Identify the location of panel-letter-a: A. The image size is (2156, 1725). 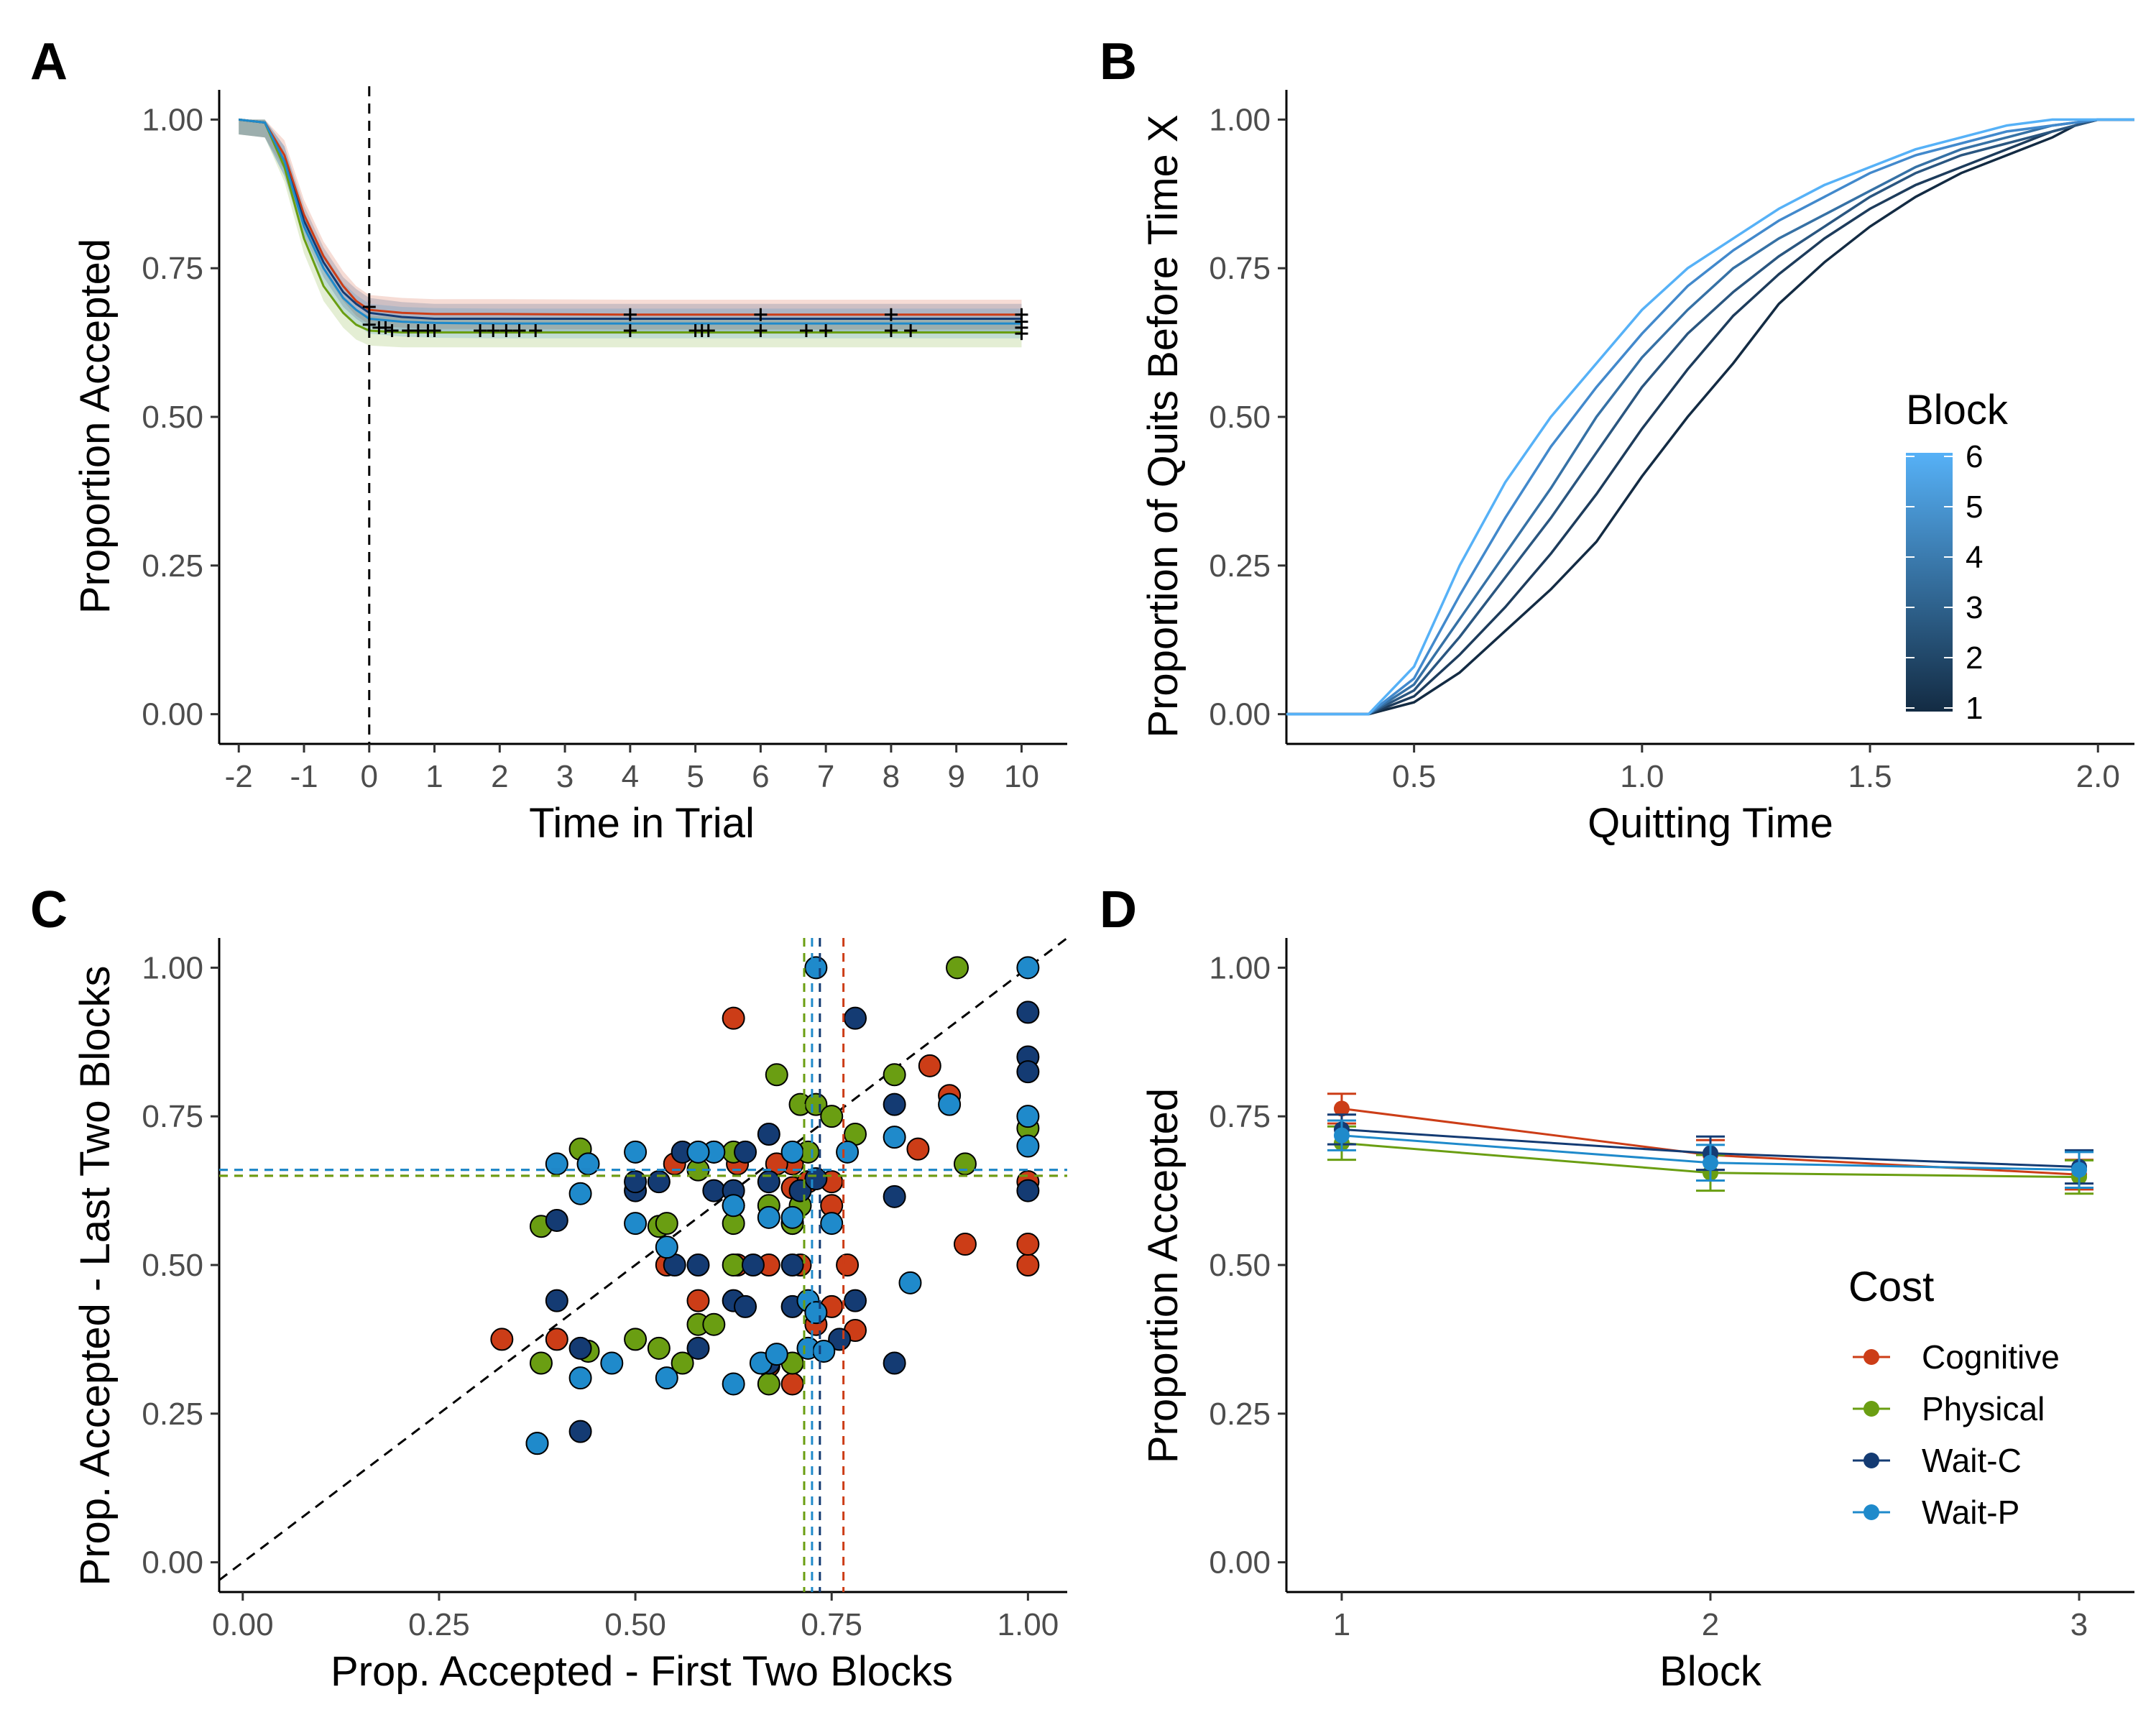
(49, 62).